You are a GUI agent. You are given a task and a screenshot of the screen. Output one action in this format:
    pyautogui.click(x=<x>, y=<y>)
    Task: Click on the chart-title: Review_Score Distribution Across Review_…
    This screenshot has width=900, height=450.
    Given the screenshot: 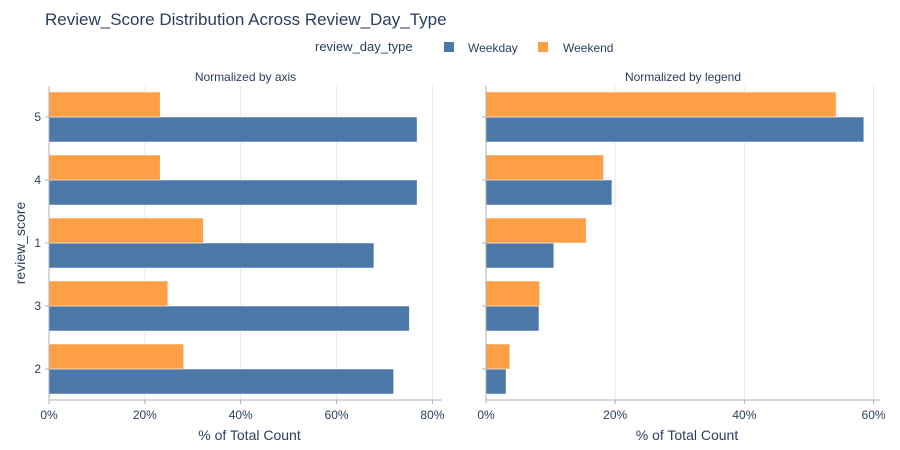 What is the action you would take?
    pyautogui.click(x=246, y=19)
    